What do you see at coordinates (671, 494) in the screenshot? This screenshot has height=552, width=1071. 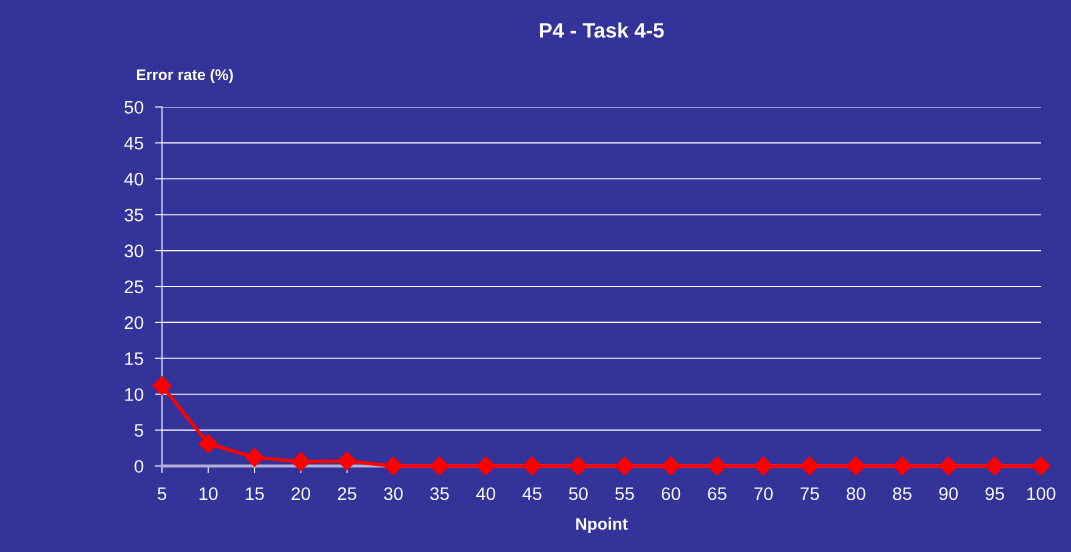 I see `x-tick-label: 60` at bounding box center [671, 494].